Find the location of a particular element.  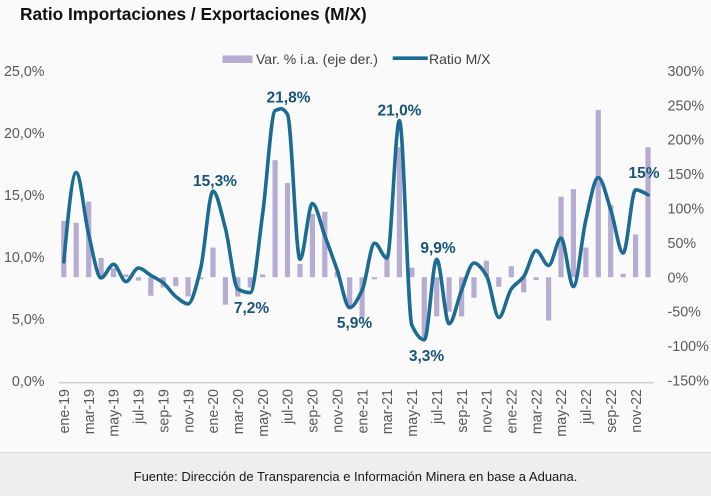

svg-text: mar-22 is located at coordinates (537, 411).